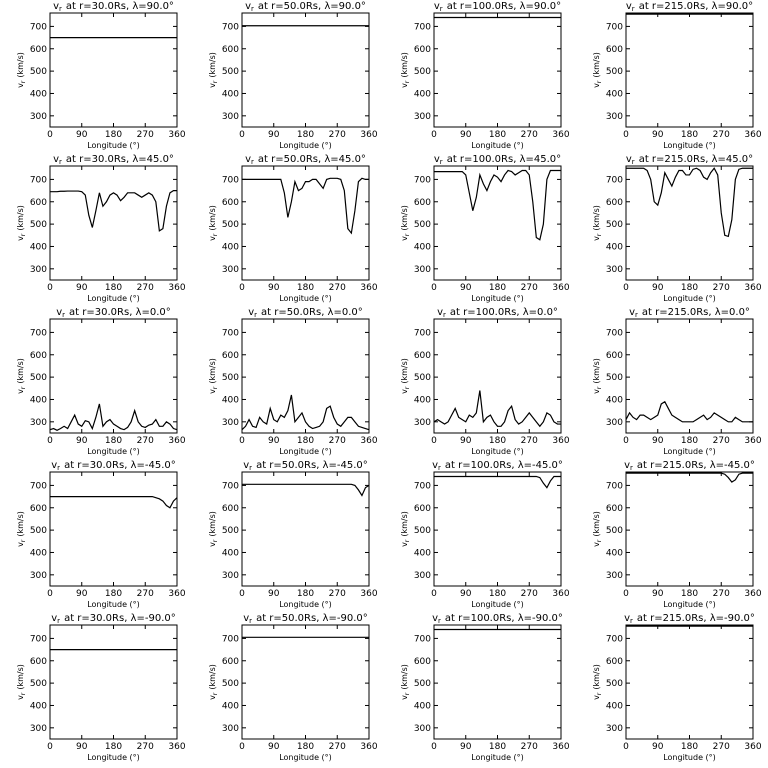 This screenshot has width=768, height=768. What do you see at coordinates (120, 6) in the screenshot?
I see `title-text: at r=30.0Rs, λ=90.0°` at bounding box center [120, 6].